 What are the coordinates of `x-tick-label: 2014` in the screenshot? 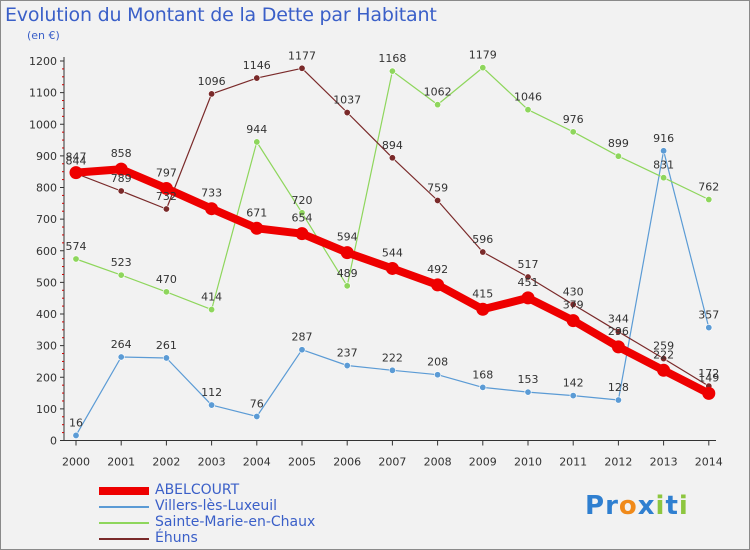 It's located at (709, 462).